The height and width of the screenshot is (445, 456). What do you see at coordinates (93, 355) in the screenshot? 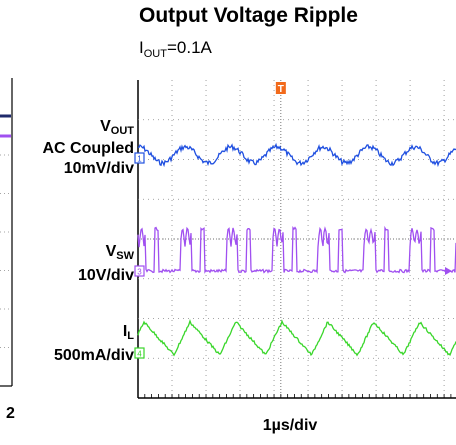
I see `il-scale-label: 500mA/div` at bounding box center [93, 355].